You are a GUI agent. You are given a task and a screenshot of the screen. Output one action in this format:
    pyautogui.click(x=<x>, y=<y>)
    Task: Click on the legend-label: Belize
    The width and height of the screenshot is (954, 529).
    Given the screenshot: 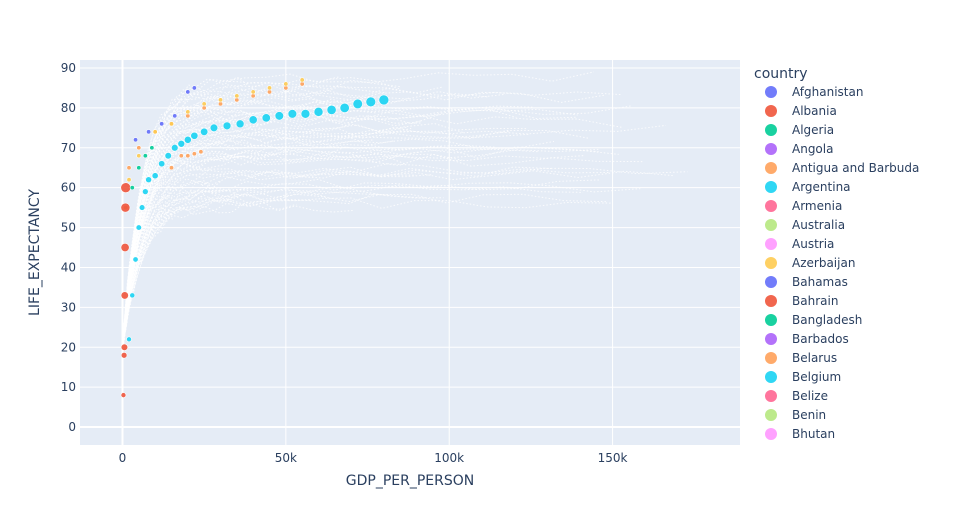 What is the action you would take?
    pyautogui.click(x=810, y=396)
    